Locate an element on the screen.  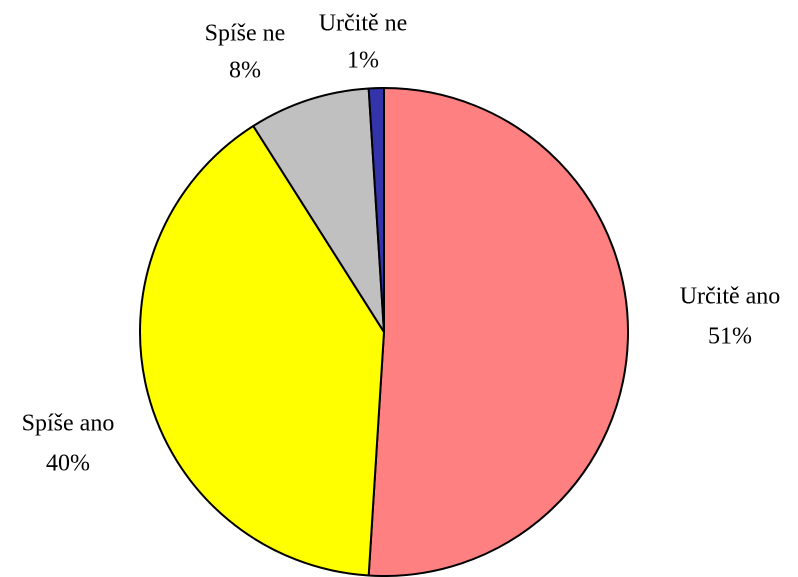
slice-label: Spíše ano is located at coordinates (68, 424).